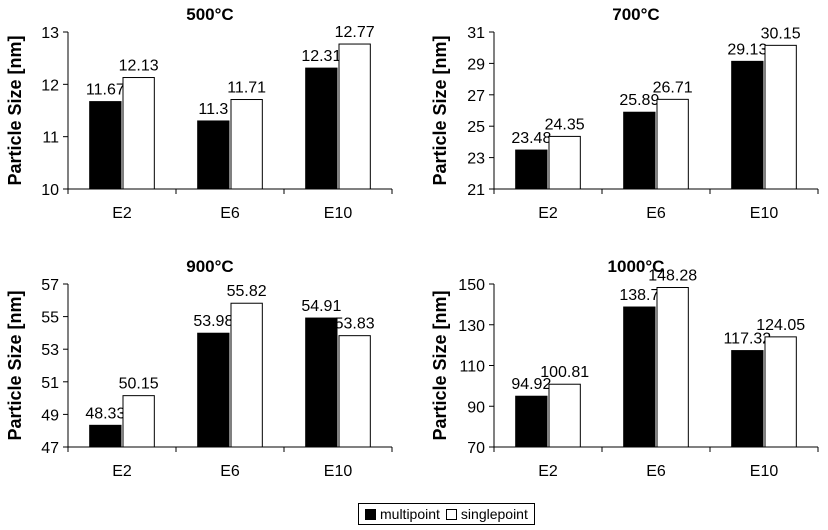 The image size is (828, 530). What do you see at coordinates (471, 326) in the screenshot?
I see `chart-4-y-tick-label: 130` at bounding box center [471, 326].